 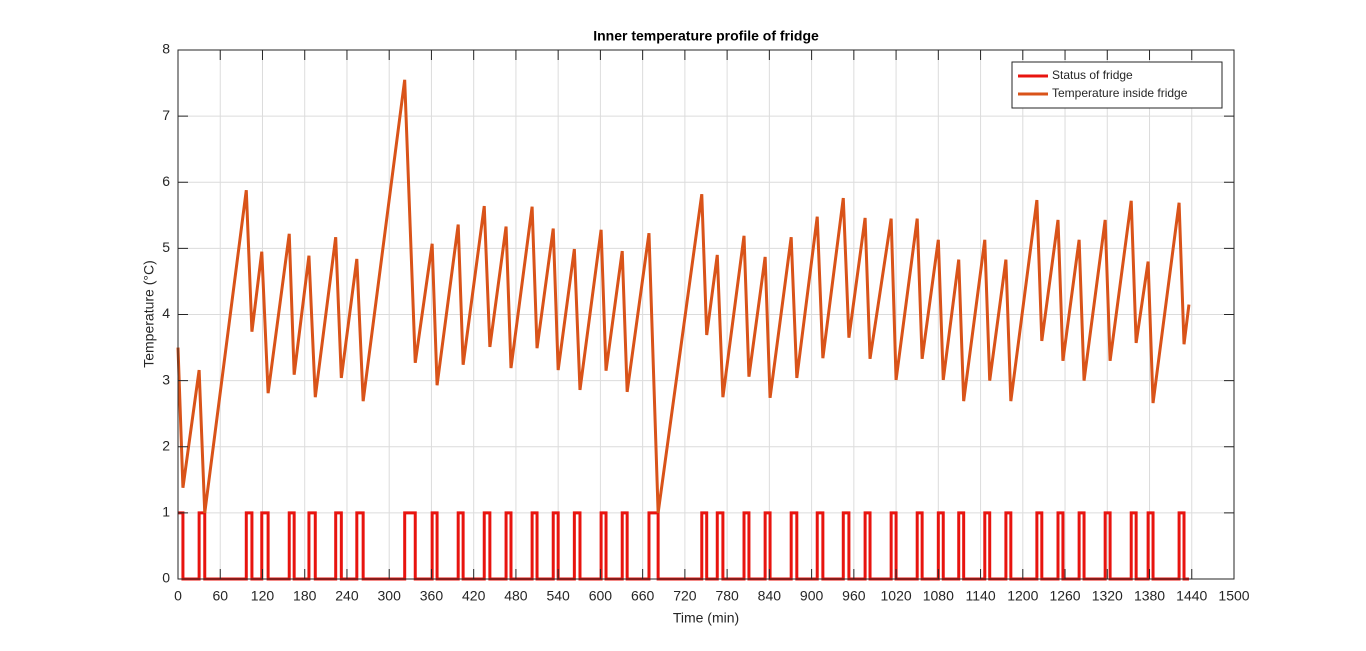 I want to click on legend-label: Temperature inside fridge, so click(x=1120, y=93).